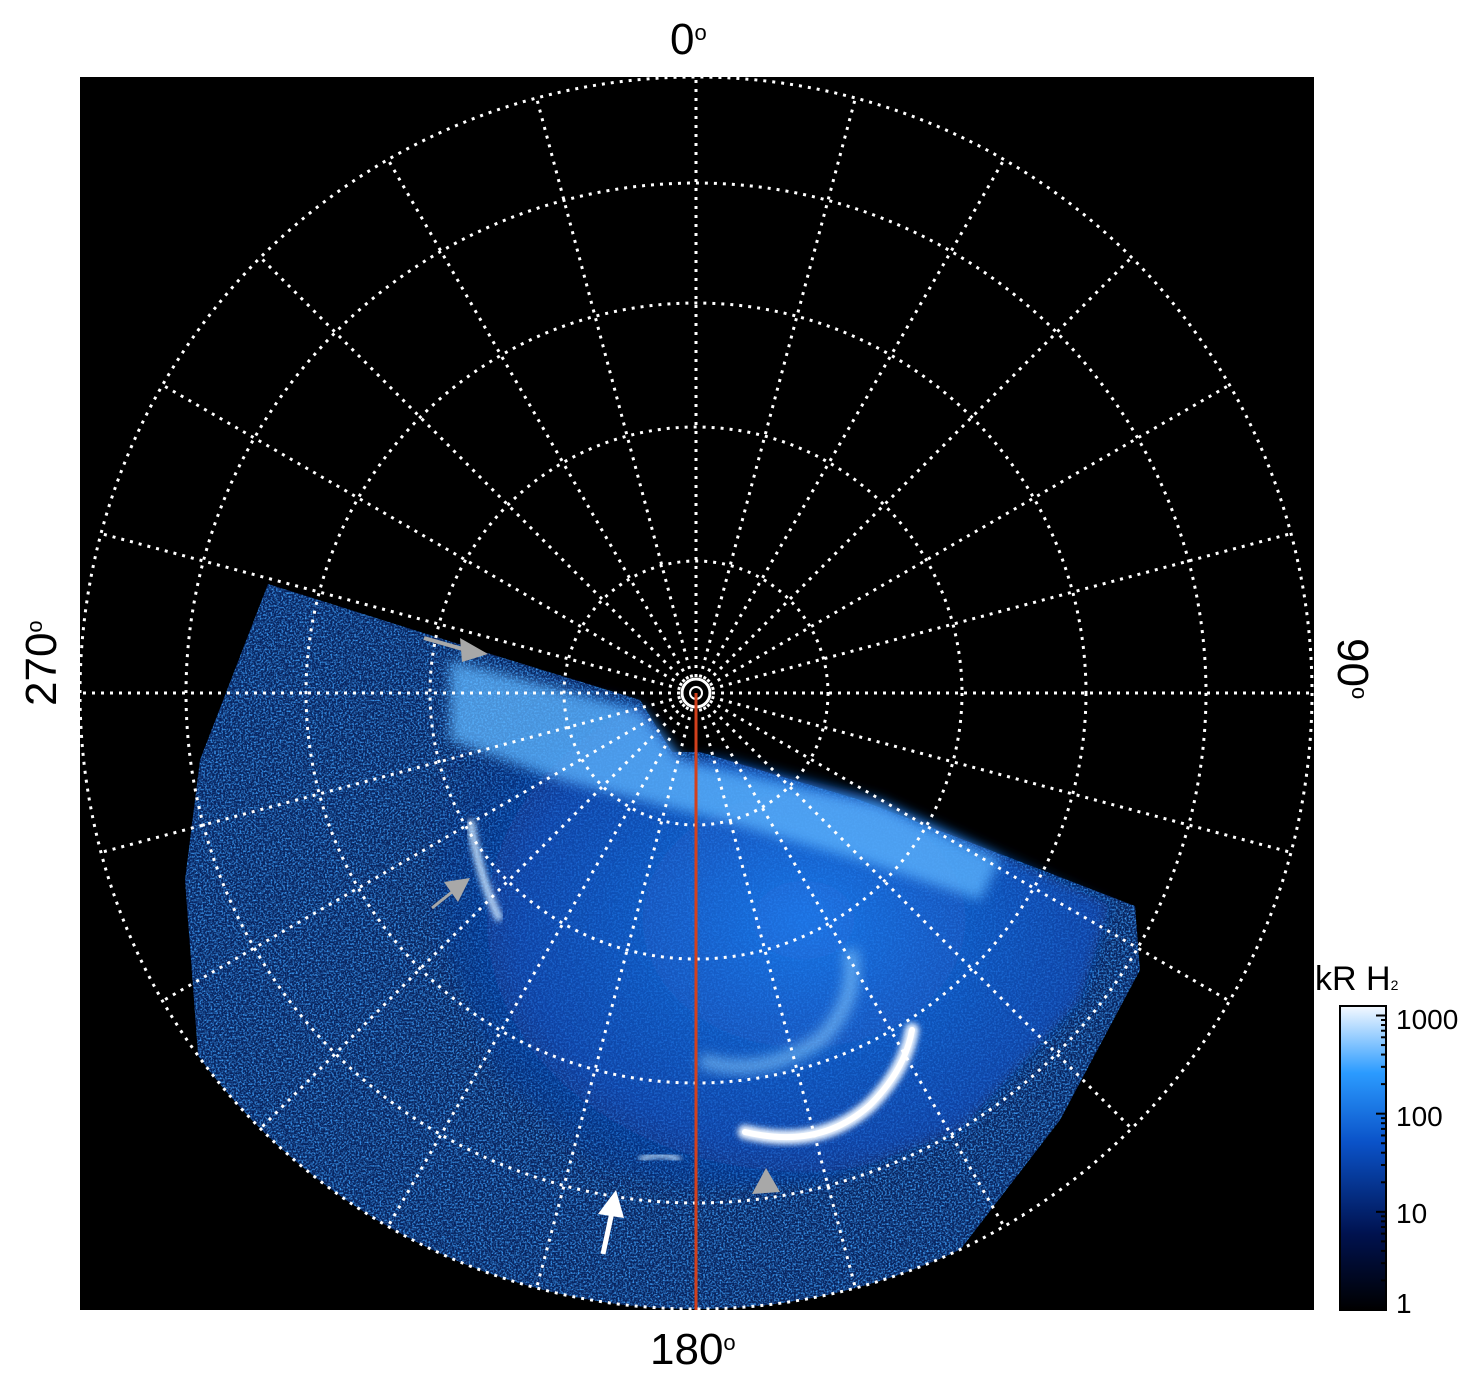  I want to click on angle-label-270: 270o, so click(41, 663).